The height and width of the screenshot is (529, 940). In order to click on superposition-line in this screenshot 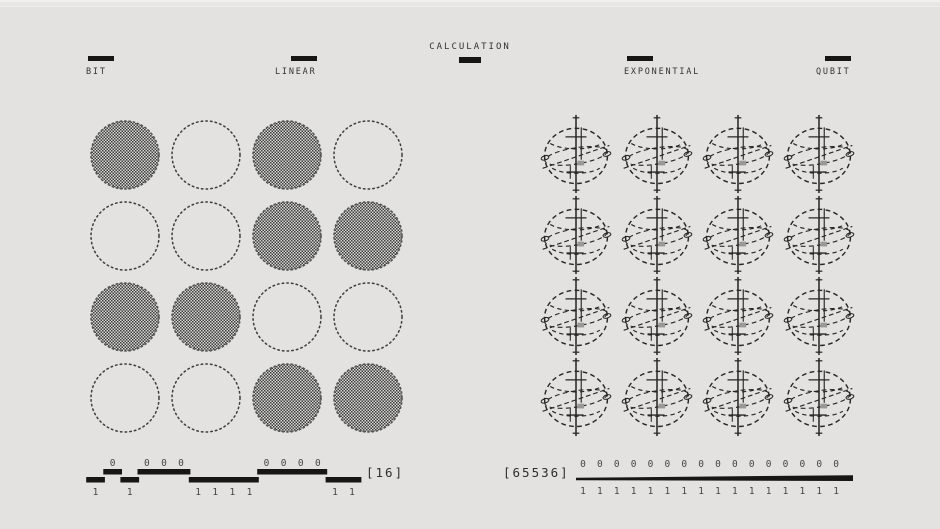, I will do `click(714, 478)`.